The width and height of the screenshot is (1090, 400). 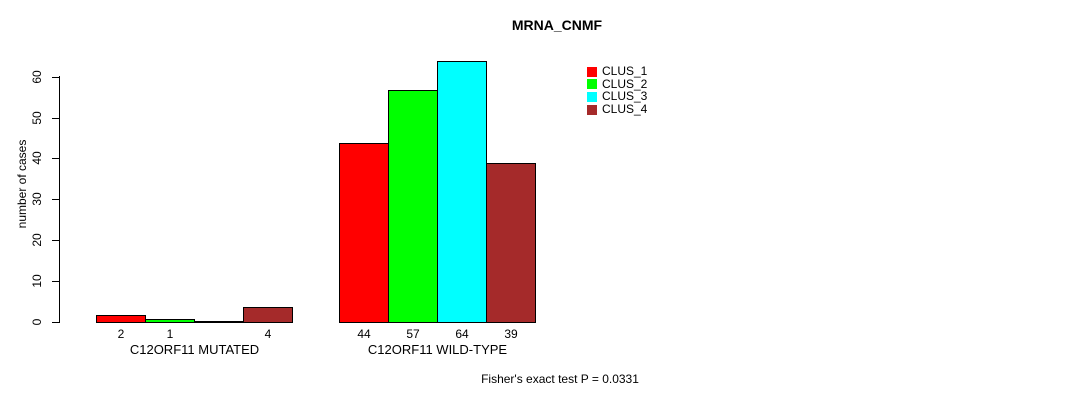 I want to click on bar-value-label: 39, so click(x=511, y=334).